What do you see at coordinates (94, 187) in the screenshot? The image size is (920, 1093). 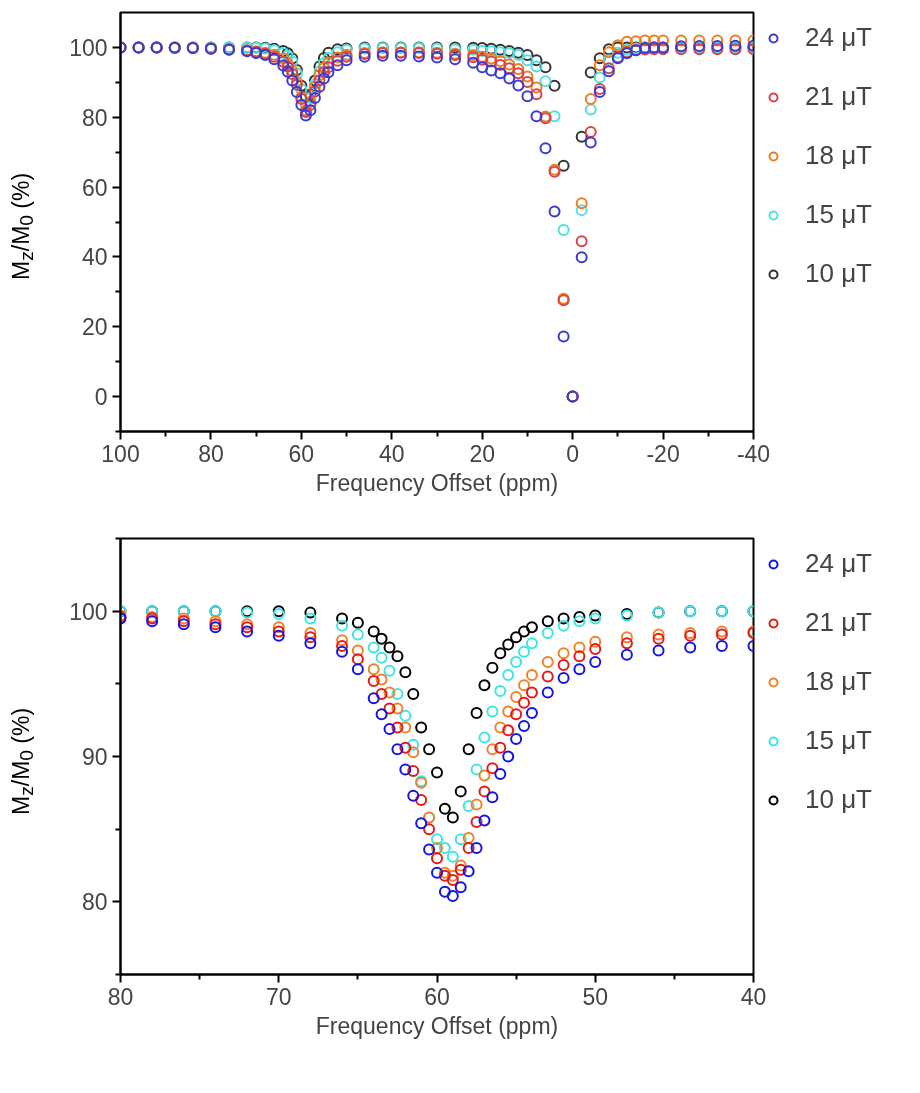 I see `y-tick-label: 60` at bounding box center [94, 187].